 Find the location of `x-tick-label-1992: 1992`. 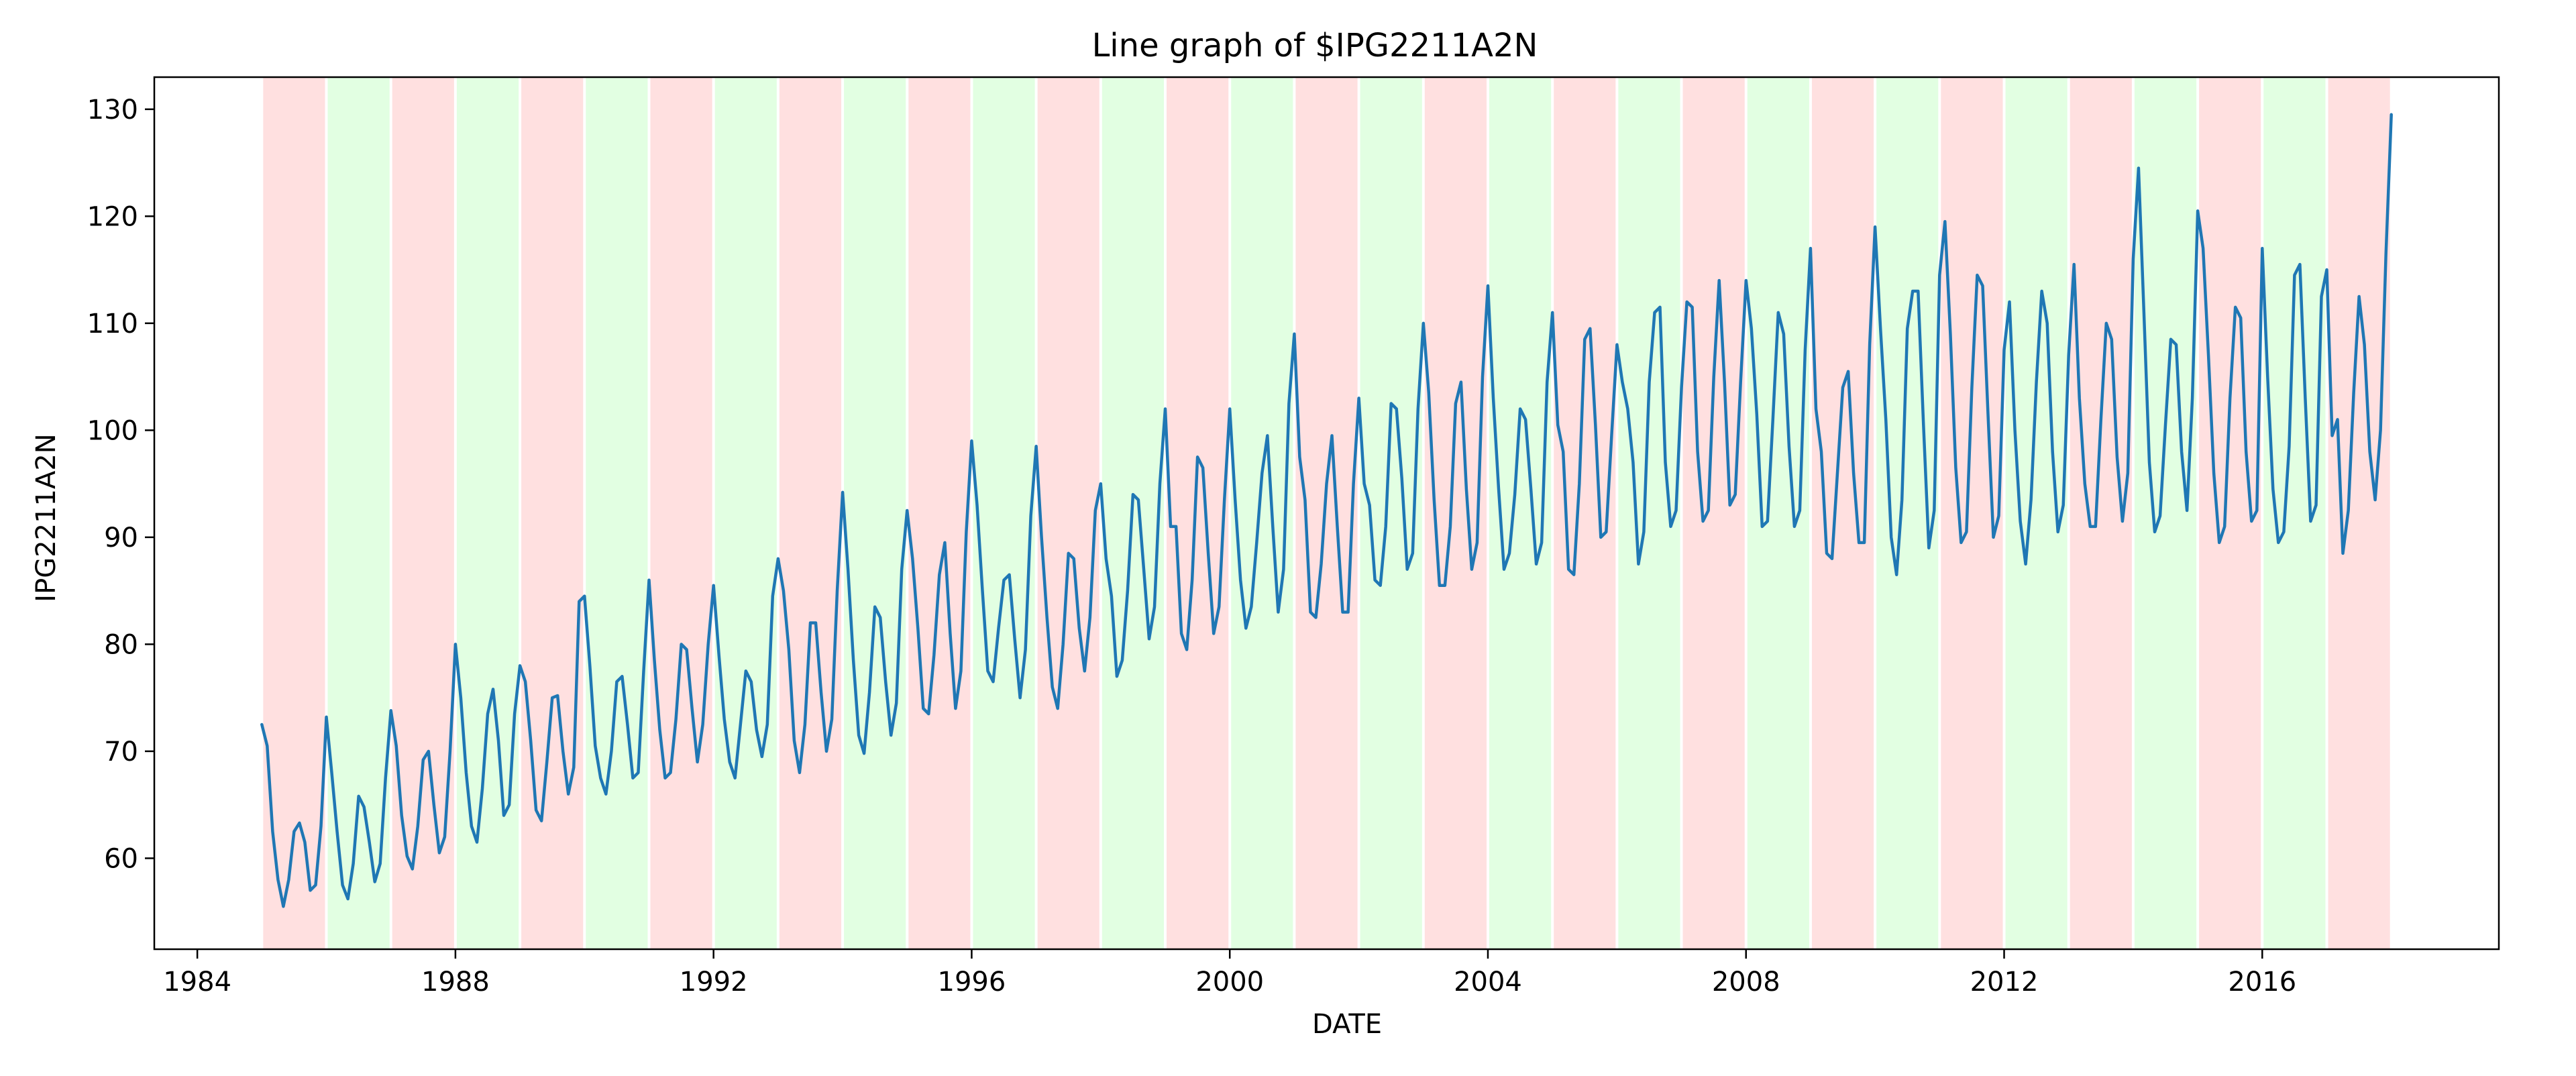

x-tick-label-1992: 1992 is located at coordinates (714, 982).